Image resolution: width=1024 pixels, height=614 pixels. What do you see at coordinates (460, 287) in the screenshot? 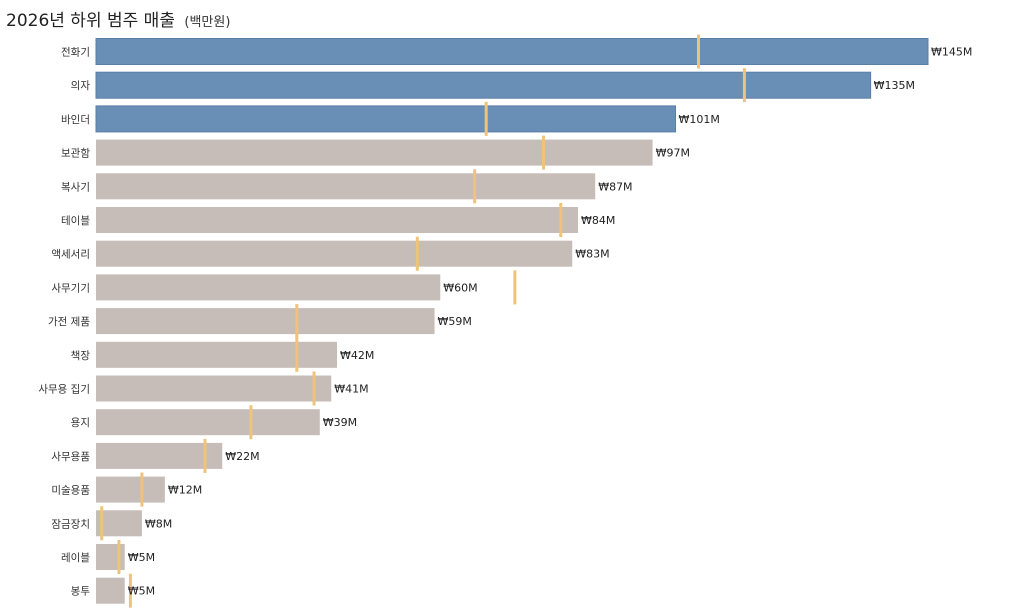
I see `value-label: ₩60M` at bounding box center [460, 287].